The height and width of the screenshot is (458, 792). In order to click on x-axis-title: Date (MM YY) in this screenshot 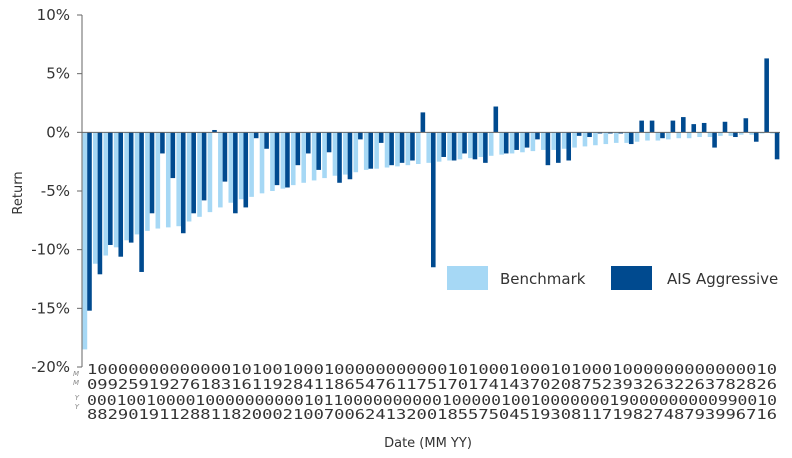, I will do `click(428, 443)`.